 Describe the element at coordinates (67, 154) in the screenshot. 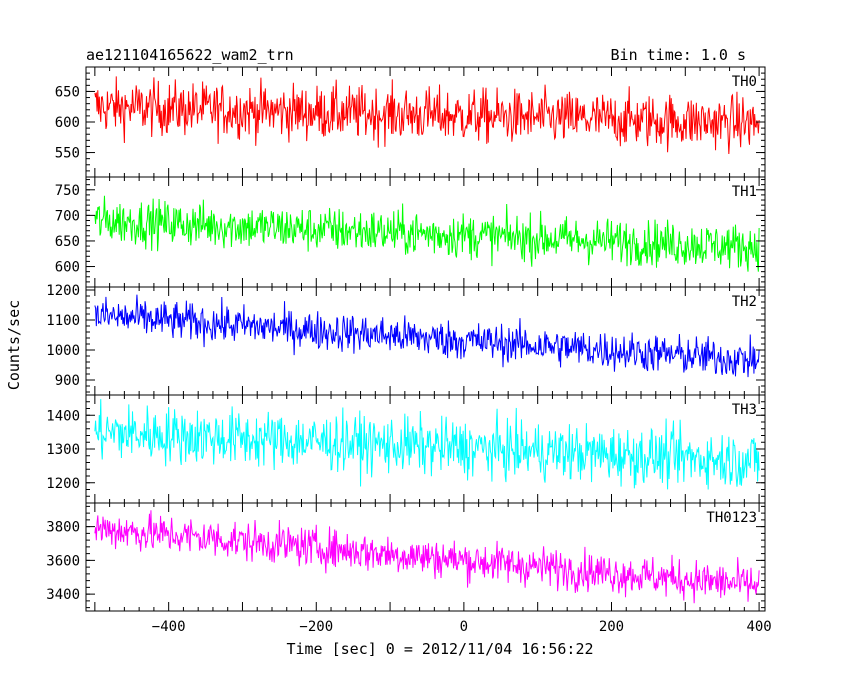

I see `y-tick-label: 550` at that location.